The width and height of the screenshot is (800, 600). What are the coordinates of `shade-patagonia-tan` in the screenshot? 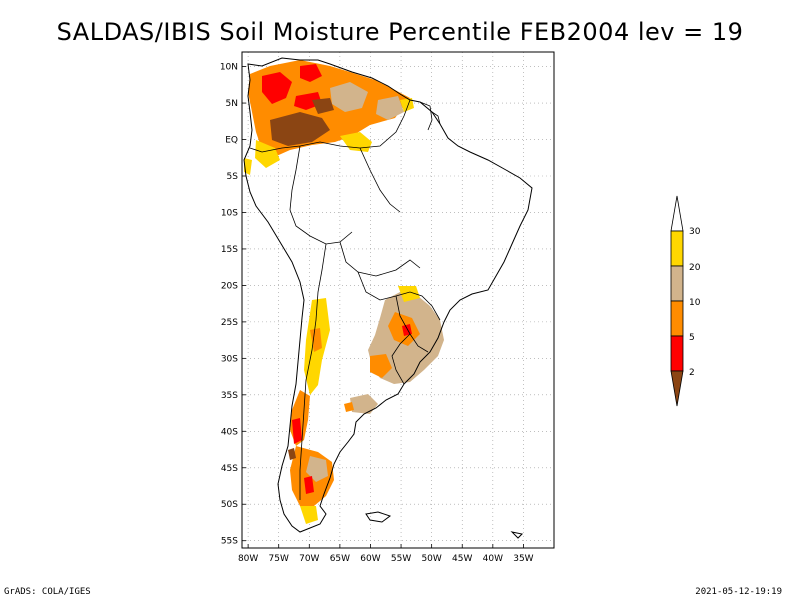 It's located at (317, 469).